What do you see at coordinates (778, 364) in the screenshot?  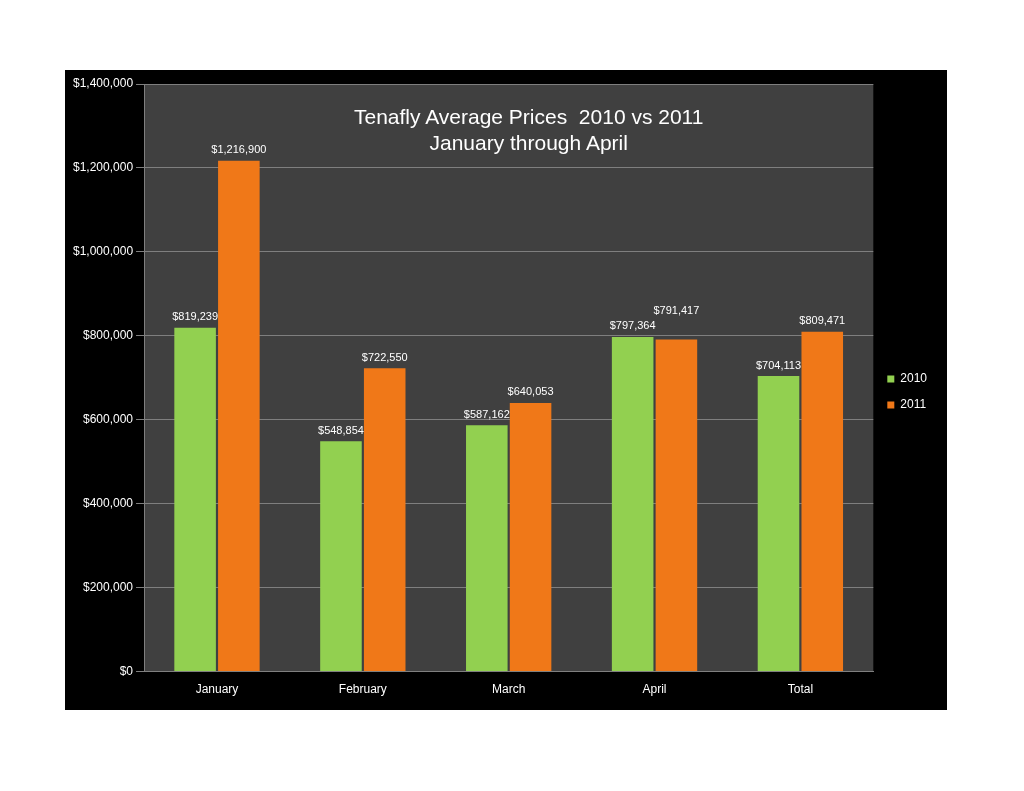 I see `data-label: $704,113` at bounding box center [778, 364].